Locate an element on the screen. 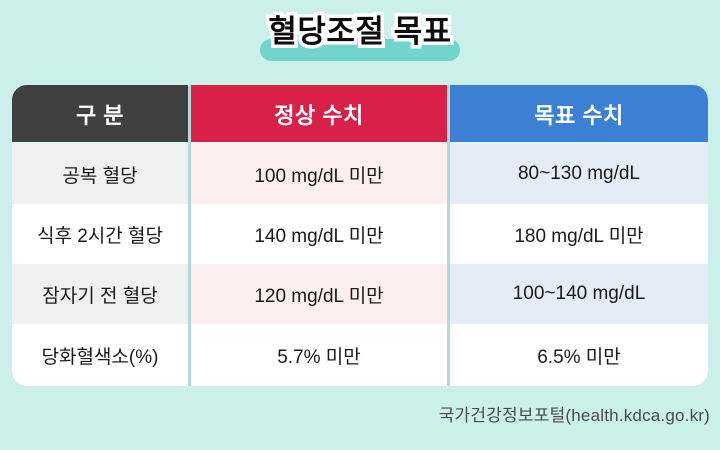  cell-category-hba1c: 당화혈색소(%) is located at coordinates (100, 355).